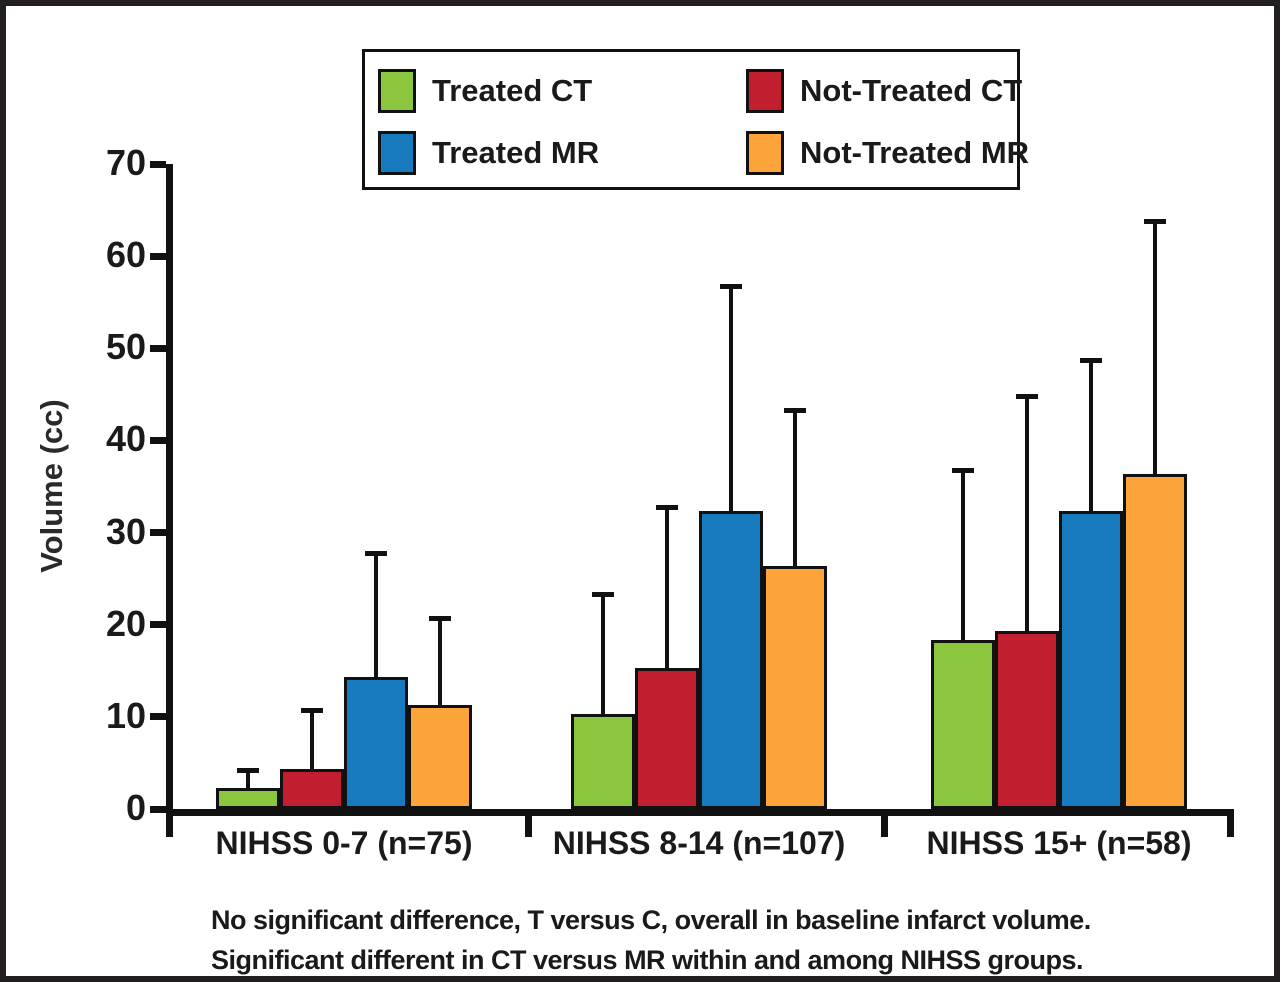  What do you see at coordinates (125, 623) in the screenshot?
I see `y-tick-label: 20` at bounding box center [125, 623].